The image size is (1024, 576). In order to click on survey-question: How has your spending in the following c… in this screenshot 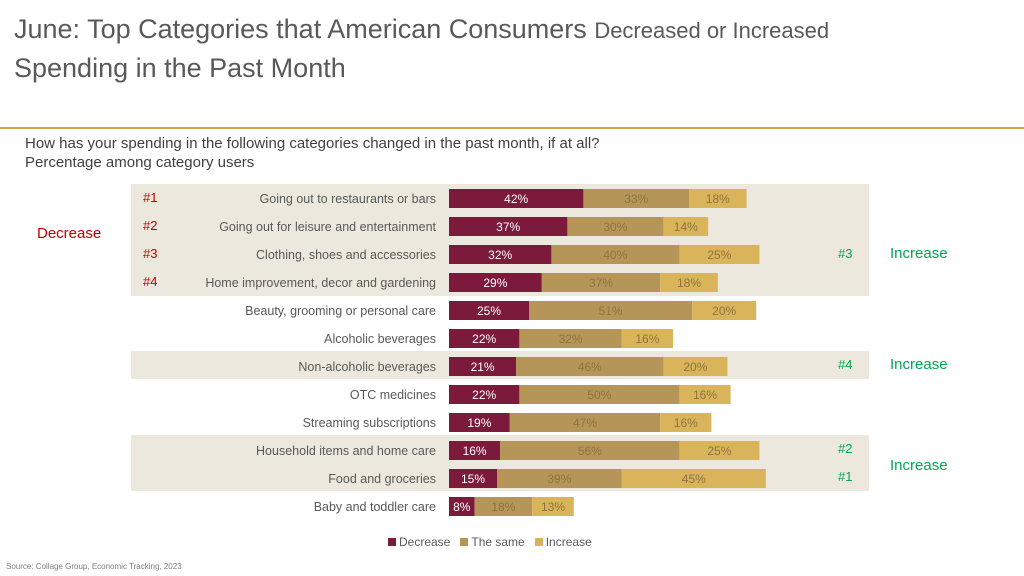, I will do `click(312, 153)`.